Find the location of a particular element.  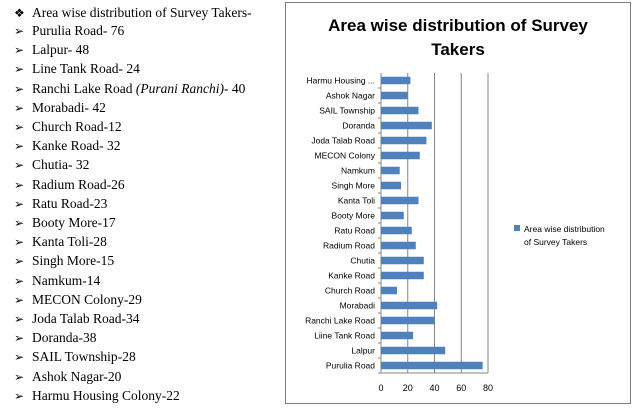

list-item-value: 76 is located at coordinates (117, 30).